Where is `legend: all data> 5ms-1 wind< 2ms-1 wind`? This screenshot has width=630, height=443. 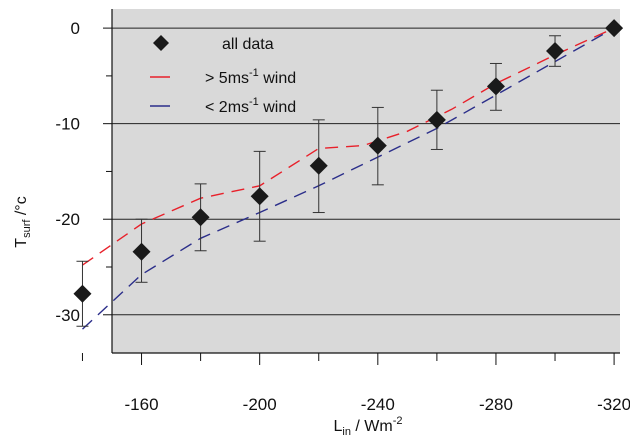 legend: all data> 5ms-1 wind< 2ms-1 wind is located at coordinates (223, 75).